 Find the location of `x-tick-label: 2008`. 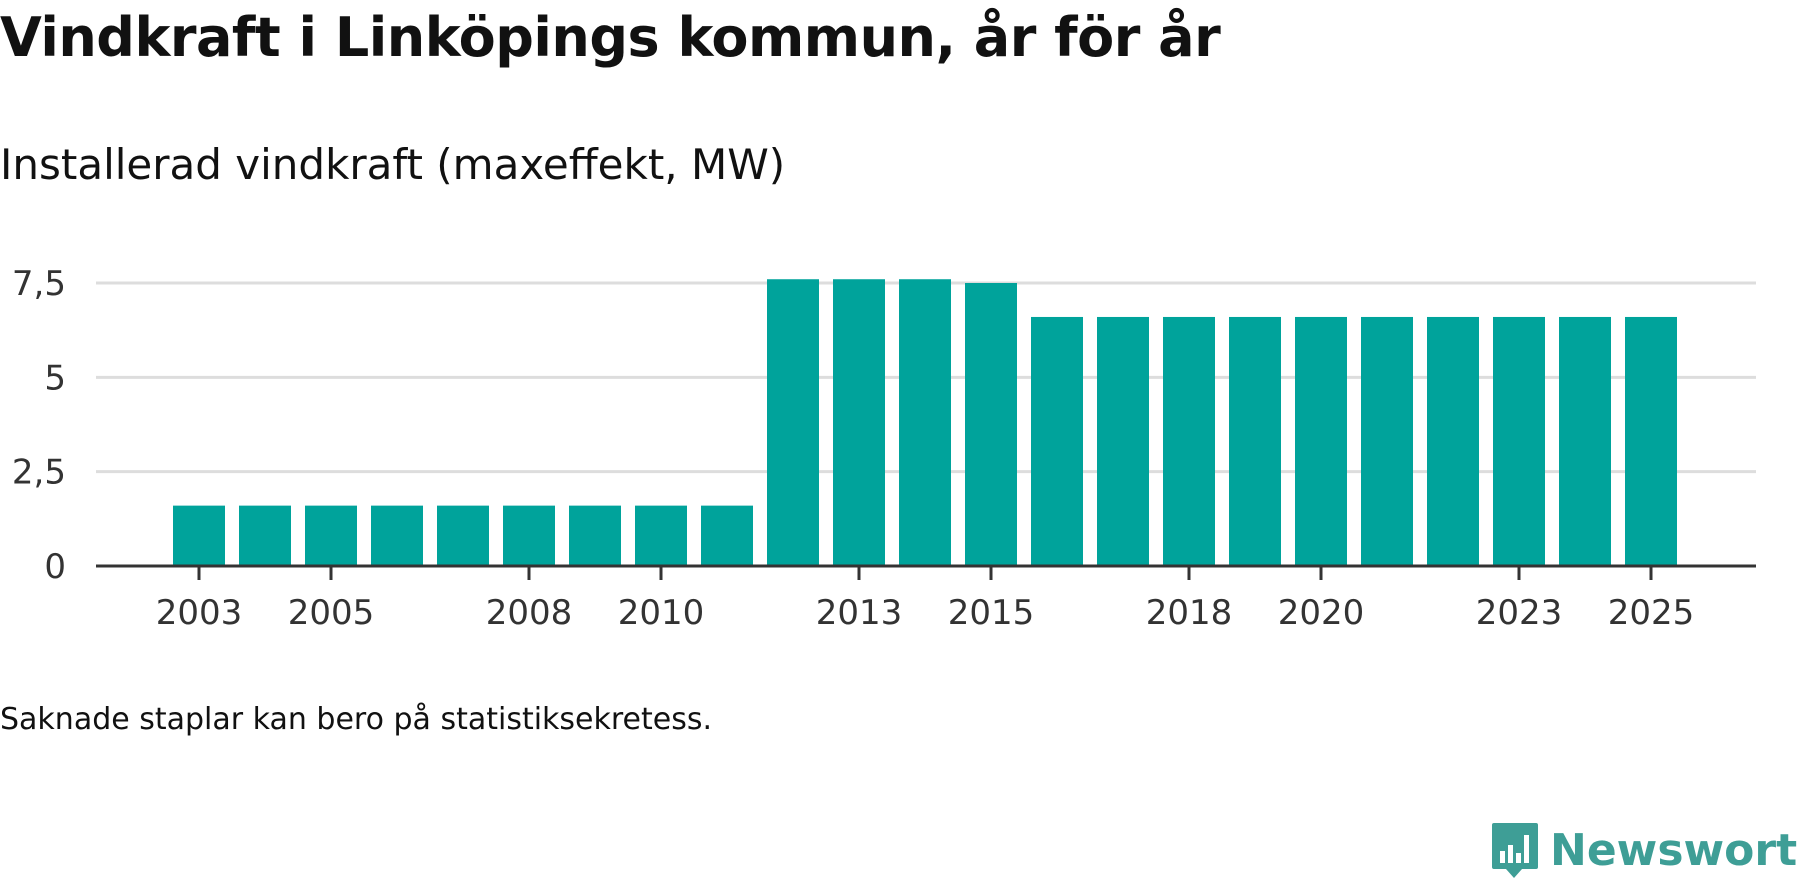

x-tick-label: 2008 is located at coordinates (529, 613).